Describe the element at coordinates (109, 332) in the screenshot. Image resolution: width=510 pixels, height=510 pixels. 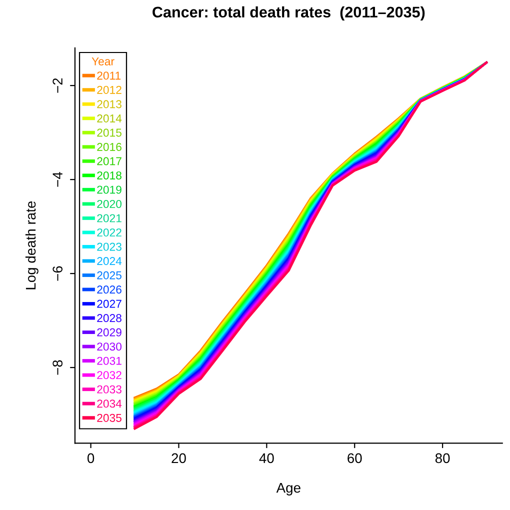
I see `legend-label: 2029` at that location.